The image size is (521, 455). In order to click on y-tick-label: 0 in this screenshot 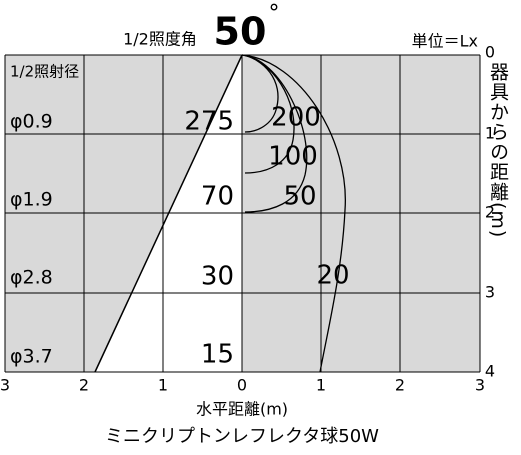, I will do `click(490, 52)`.